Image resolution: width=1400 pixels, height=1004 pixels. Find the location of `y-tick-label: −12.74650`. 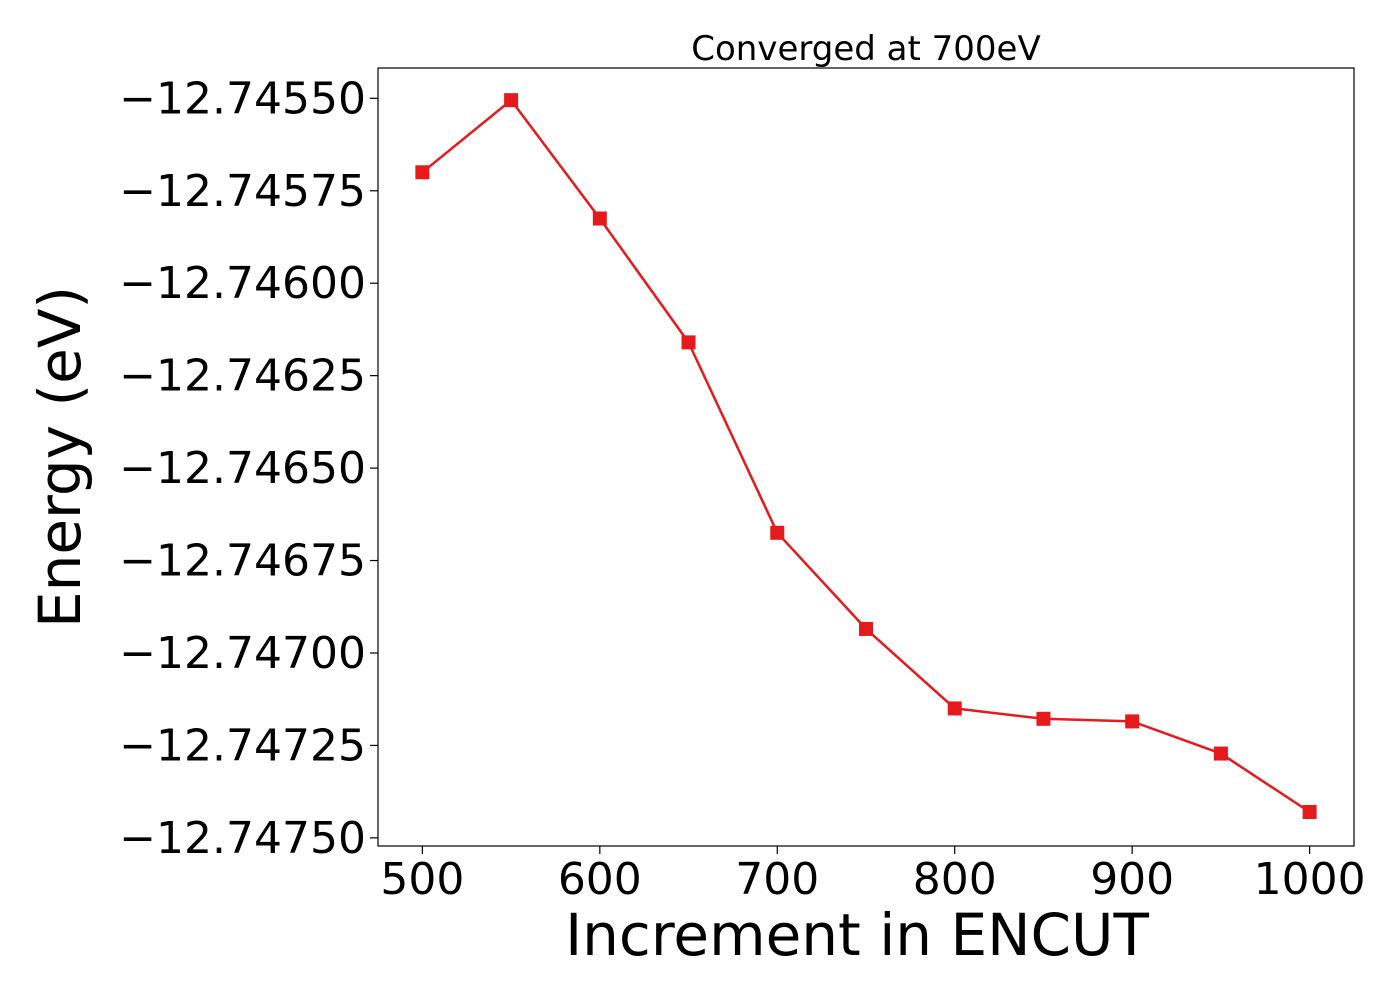

y-tick-label: −12.74650 is located at coordinates (242, 468).